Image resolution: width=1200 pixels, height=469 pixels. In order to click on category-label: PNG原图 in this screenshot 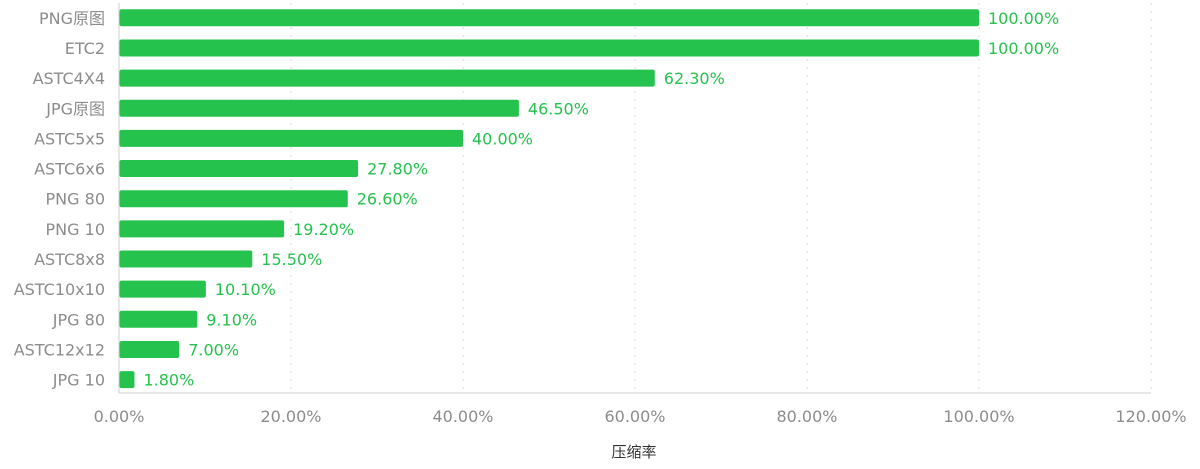, I will do `click(72, 18)`.